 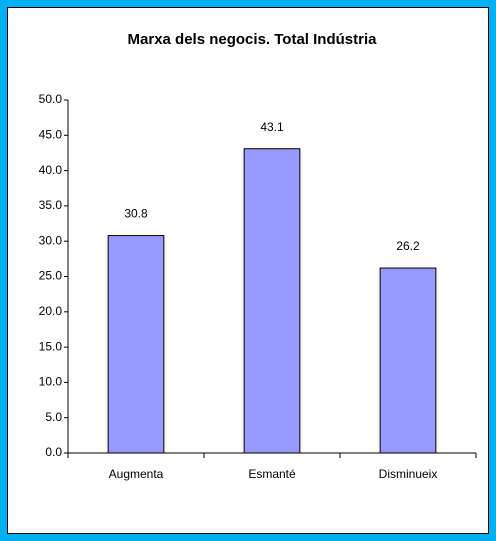 What do you see at coordinates (53, 417) in the screenshot?
I see `y-tick-label: 5.0` at bounding box center [53, 417].